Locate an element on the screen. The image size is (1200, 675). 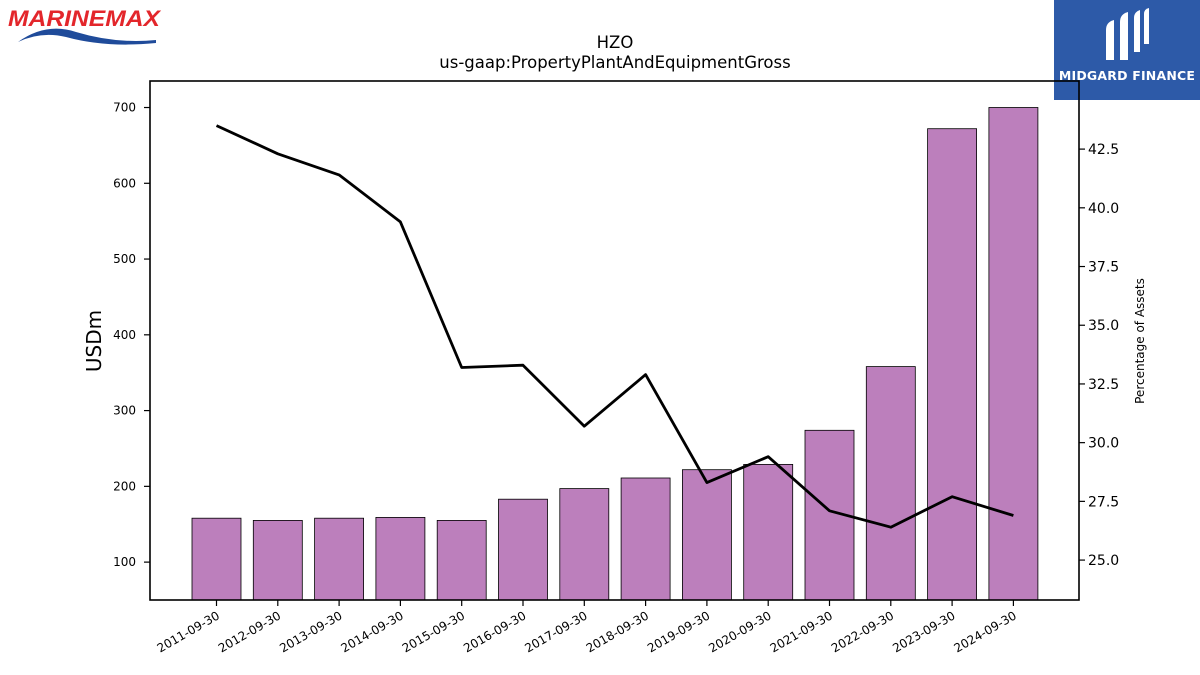
y2-tick-label-37.5: 37.5 is located at coordinates (1103, 268).